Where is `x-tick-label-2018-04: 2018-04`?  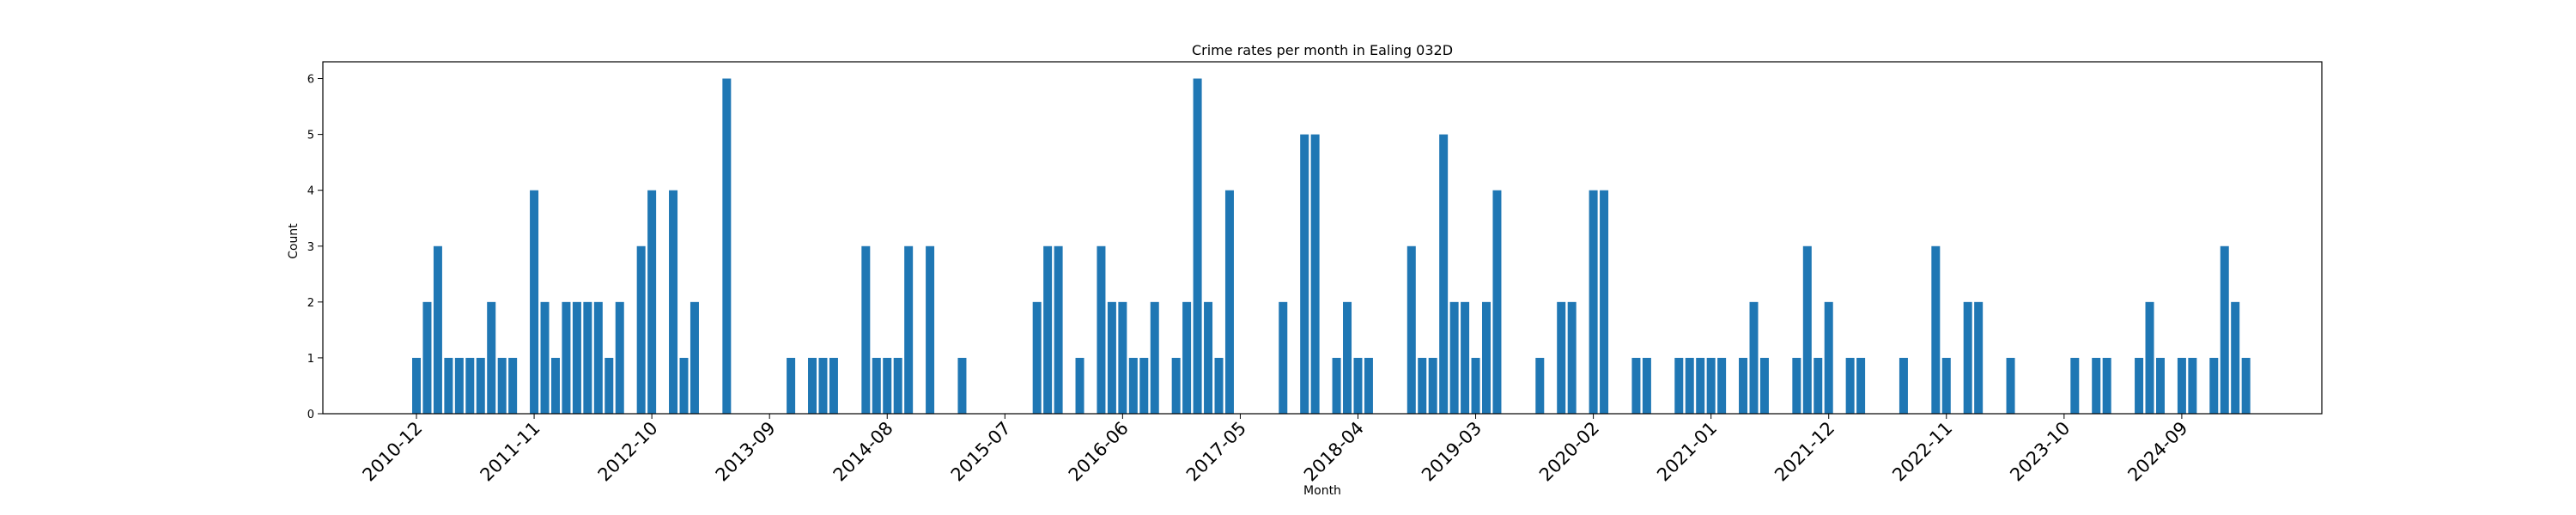 x-tick-label-2018-04: 2018-04 is located at coordinates (1334, 452).